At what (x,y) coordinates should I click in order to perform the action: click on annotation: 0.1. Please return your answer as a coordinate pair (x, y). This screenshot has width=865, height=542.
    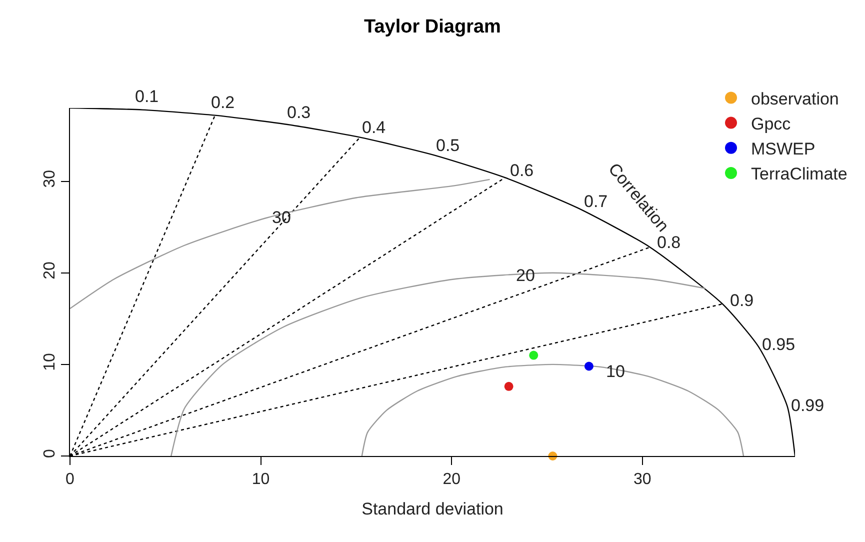
    Looking at the image, I should click on (147, 96).